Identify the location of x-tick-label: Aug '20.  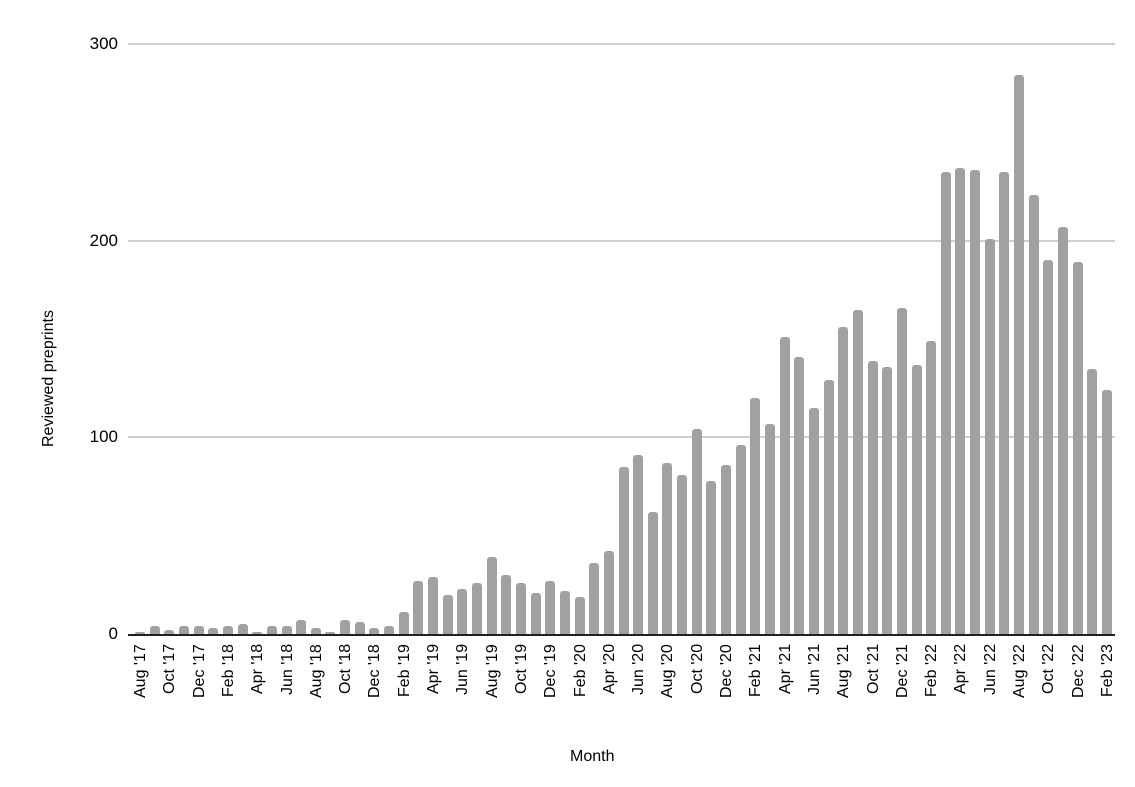
(668, 671).